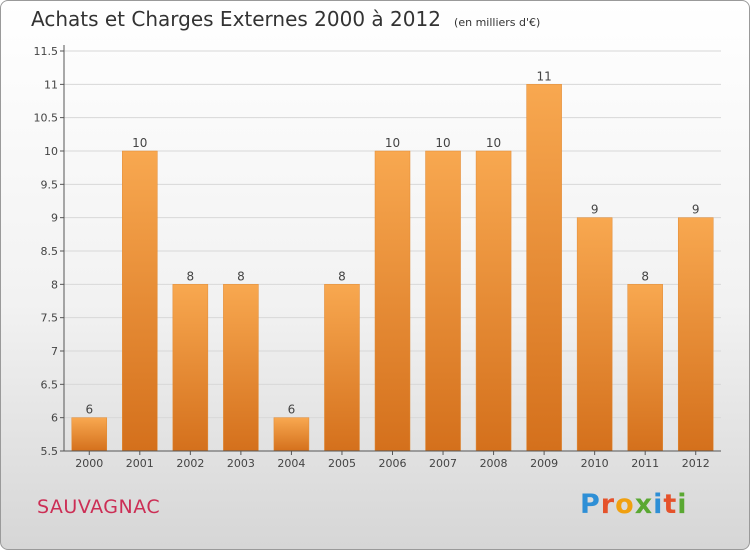 The height and width of the screenshot is (550, 750). I want to click on proxiti-logo: Proxiti, so click(634, 504).